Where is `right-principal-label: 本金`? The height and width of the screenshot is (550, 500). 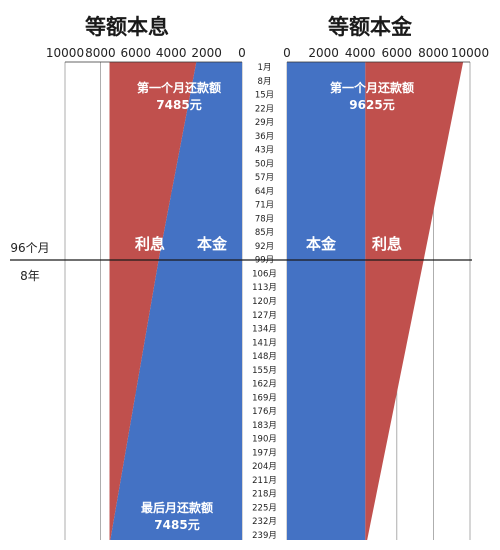
right-principal-label: 本金 is located at coordinates (321, 244).